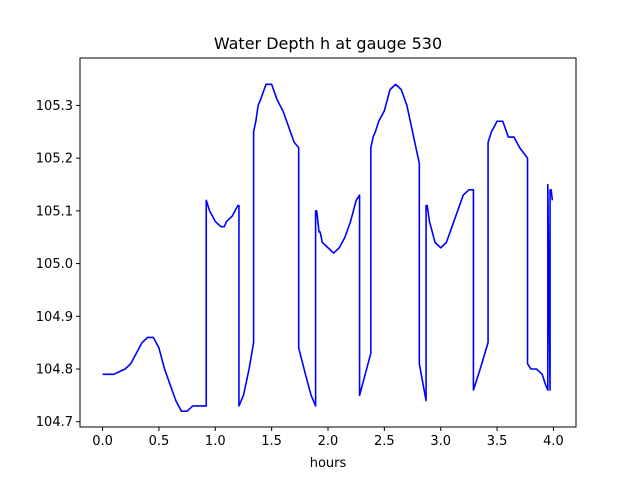  Describe the element at coordinates (328, 43) in the screenshot. I see `chart-title: Water Depth h at gauge 530` at that location.